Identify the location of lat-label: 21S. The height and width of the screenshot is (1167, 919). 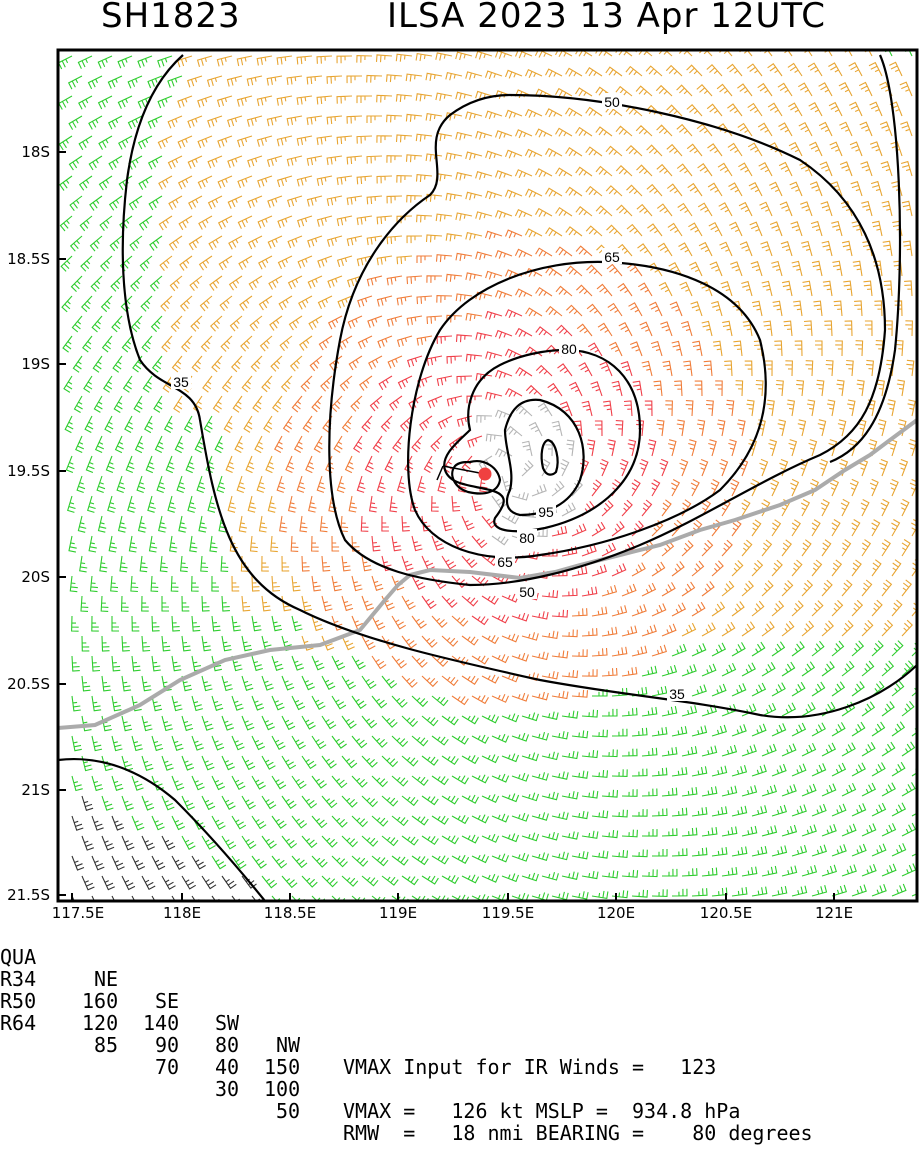
(35, 790).